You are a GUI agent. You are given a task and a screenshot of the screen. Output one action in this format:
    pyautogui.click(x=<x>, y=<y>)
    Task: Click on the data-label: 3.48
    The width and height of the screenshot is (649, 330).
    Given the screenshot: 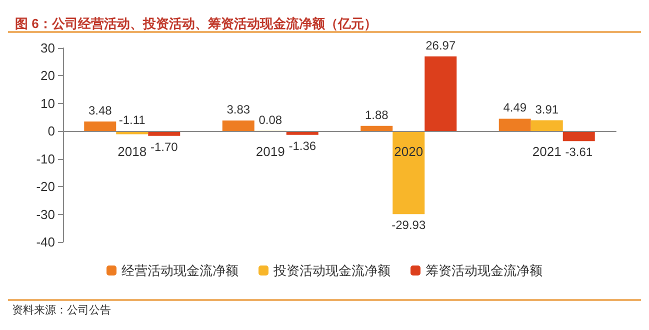 What is the action you would take?
    pyautogui.click(x=100, y=111)
    